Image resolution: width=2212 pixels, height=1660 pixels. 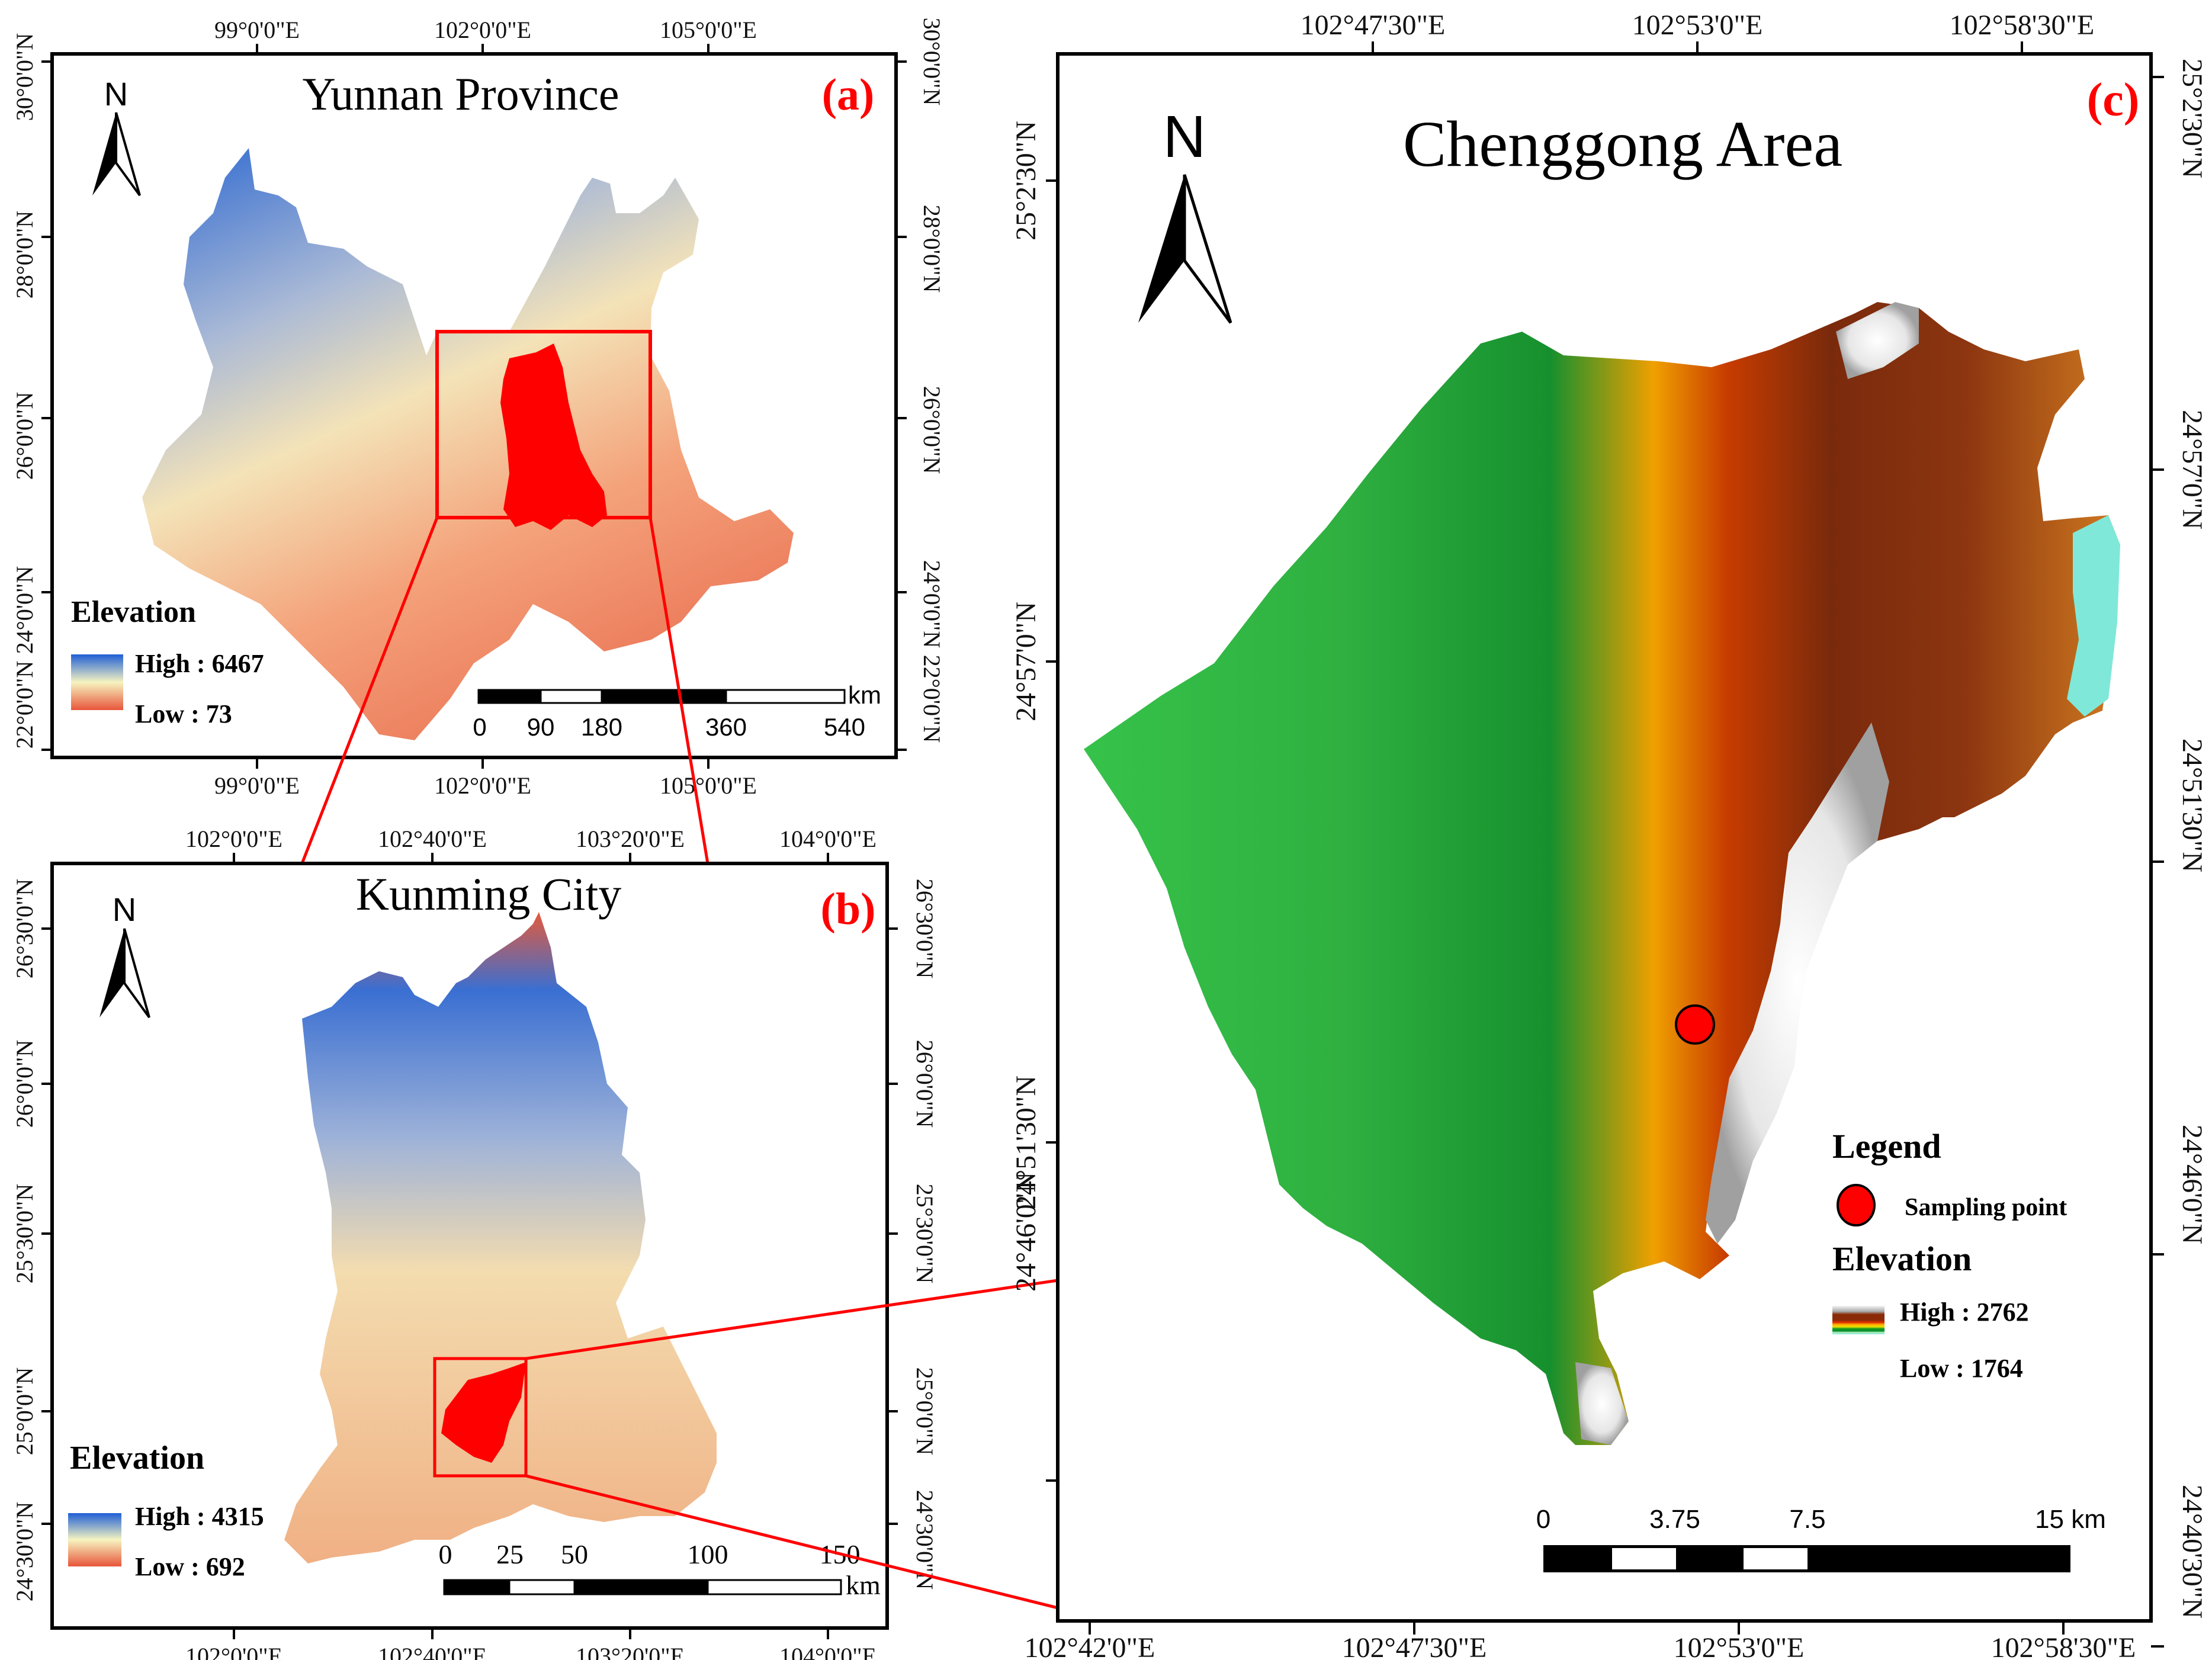 What do you see at coordinates (482, 785) in the screenshot?
I see `panel-a-bottom-tick: 102°0'0"E` at bounding box center [482, 785].